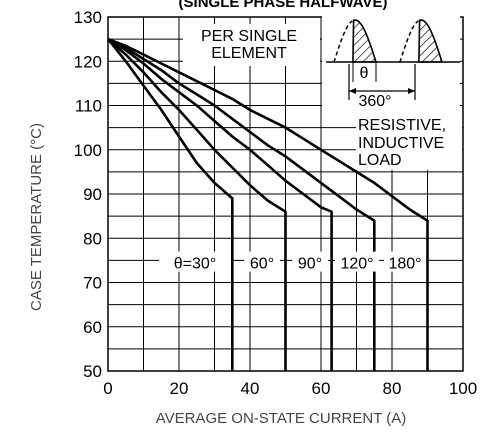  I want to click on series-labels: θ=30° 60° 90° 120° 180°, so click(292, 262).